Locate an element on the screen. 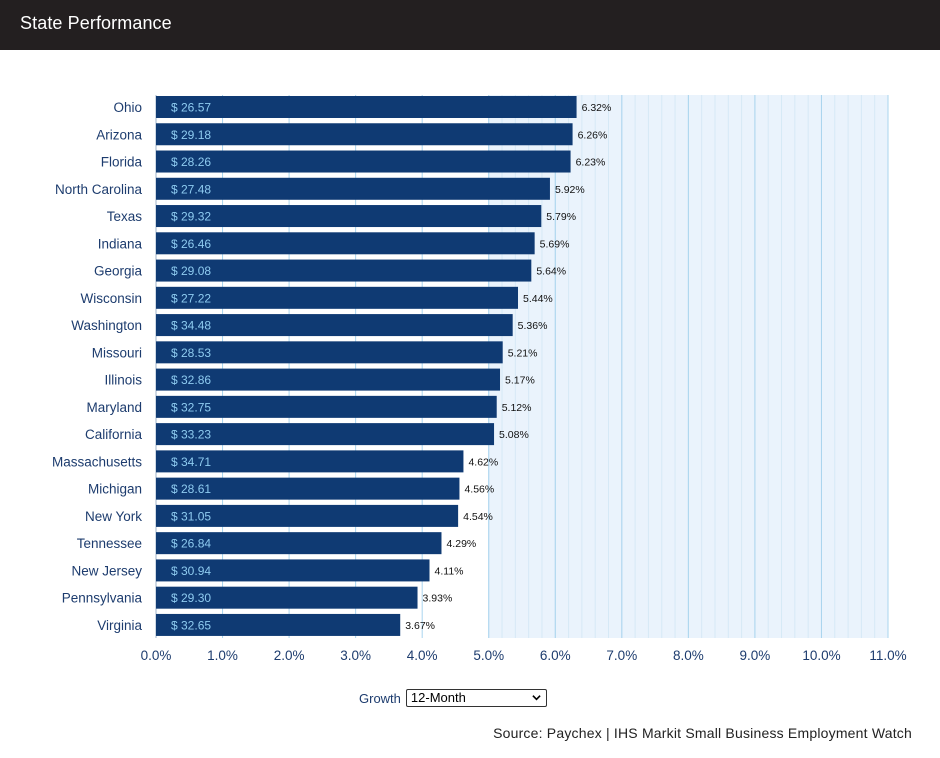 This screenshot has width=940, height=758. growth-select-value: 12-Month is located at coordinates (438, 697).